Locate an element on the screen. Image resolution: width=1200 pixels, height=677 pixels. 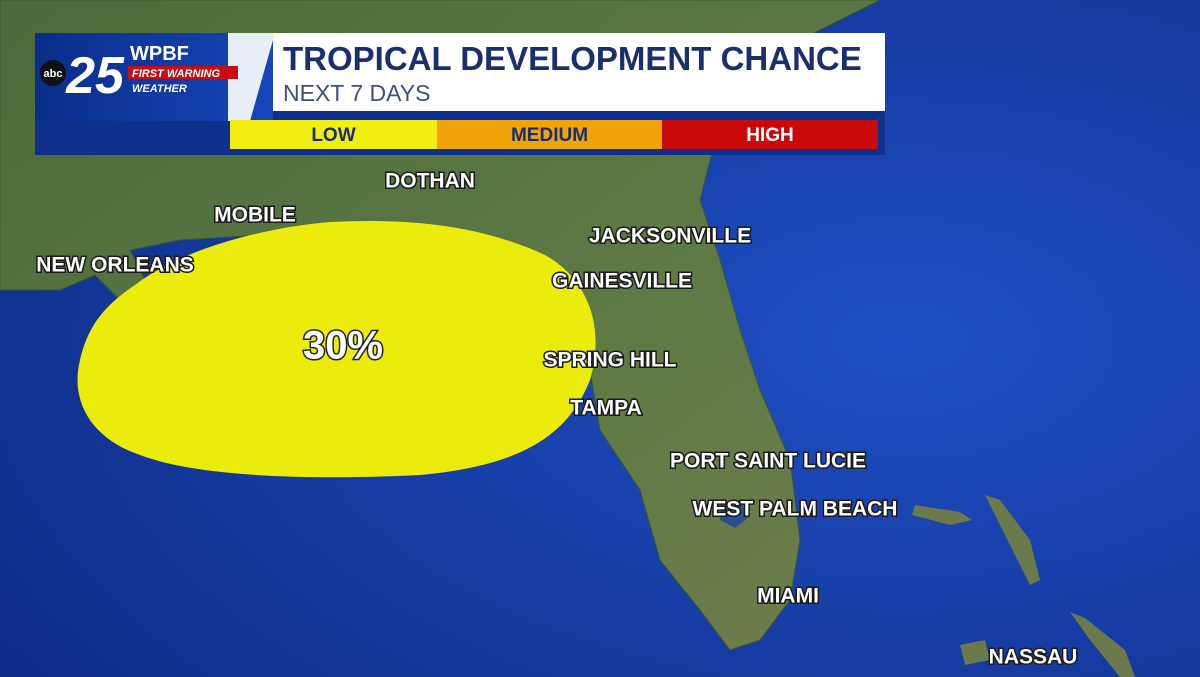
city-label: PORT SAINT LUCIE is located at coordinates (768, 461).